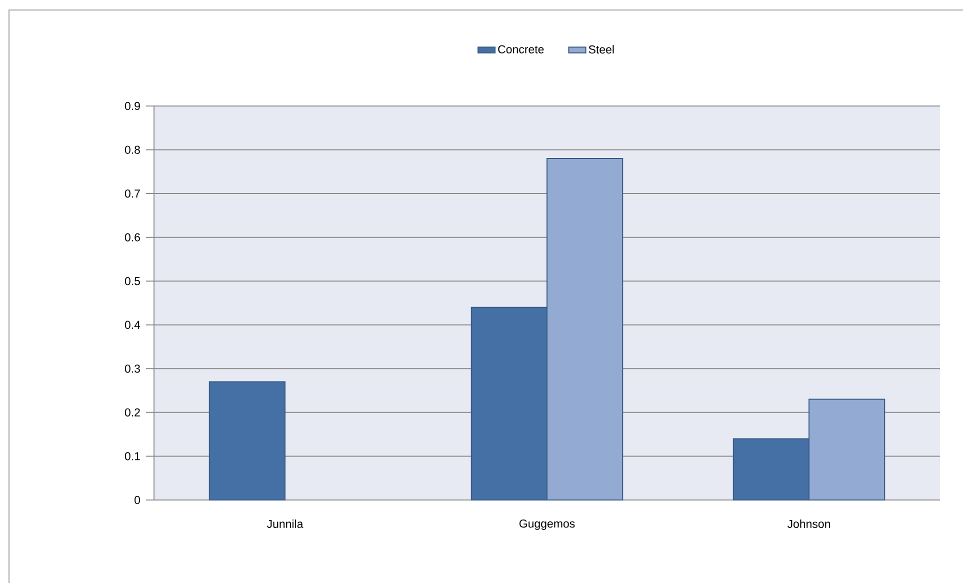 This screenshot has height=583, width=963. What do you see at coordinates (132, 368) in the screenshot?
I see `y-tick-label: 0.3` at bounding box center [132, 368].